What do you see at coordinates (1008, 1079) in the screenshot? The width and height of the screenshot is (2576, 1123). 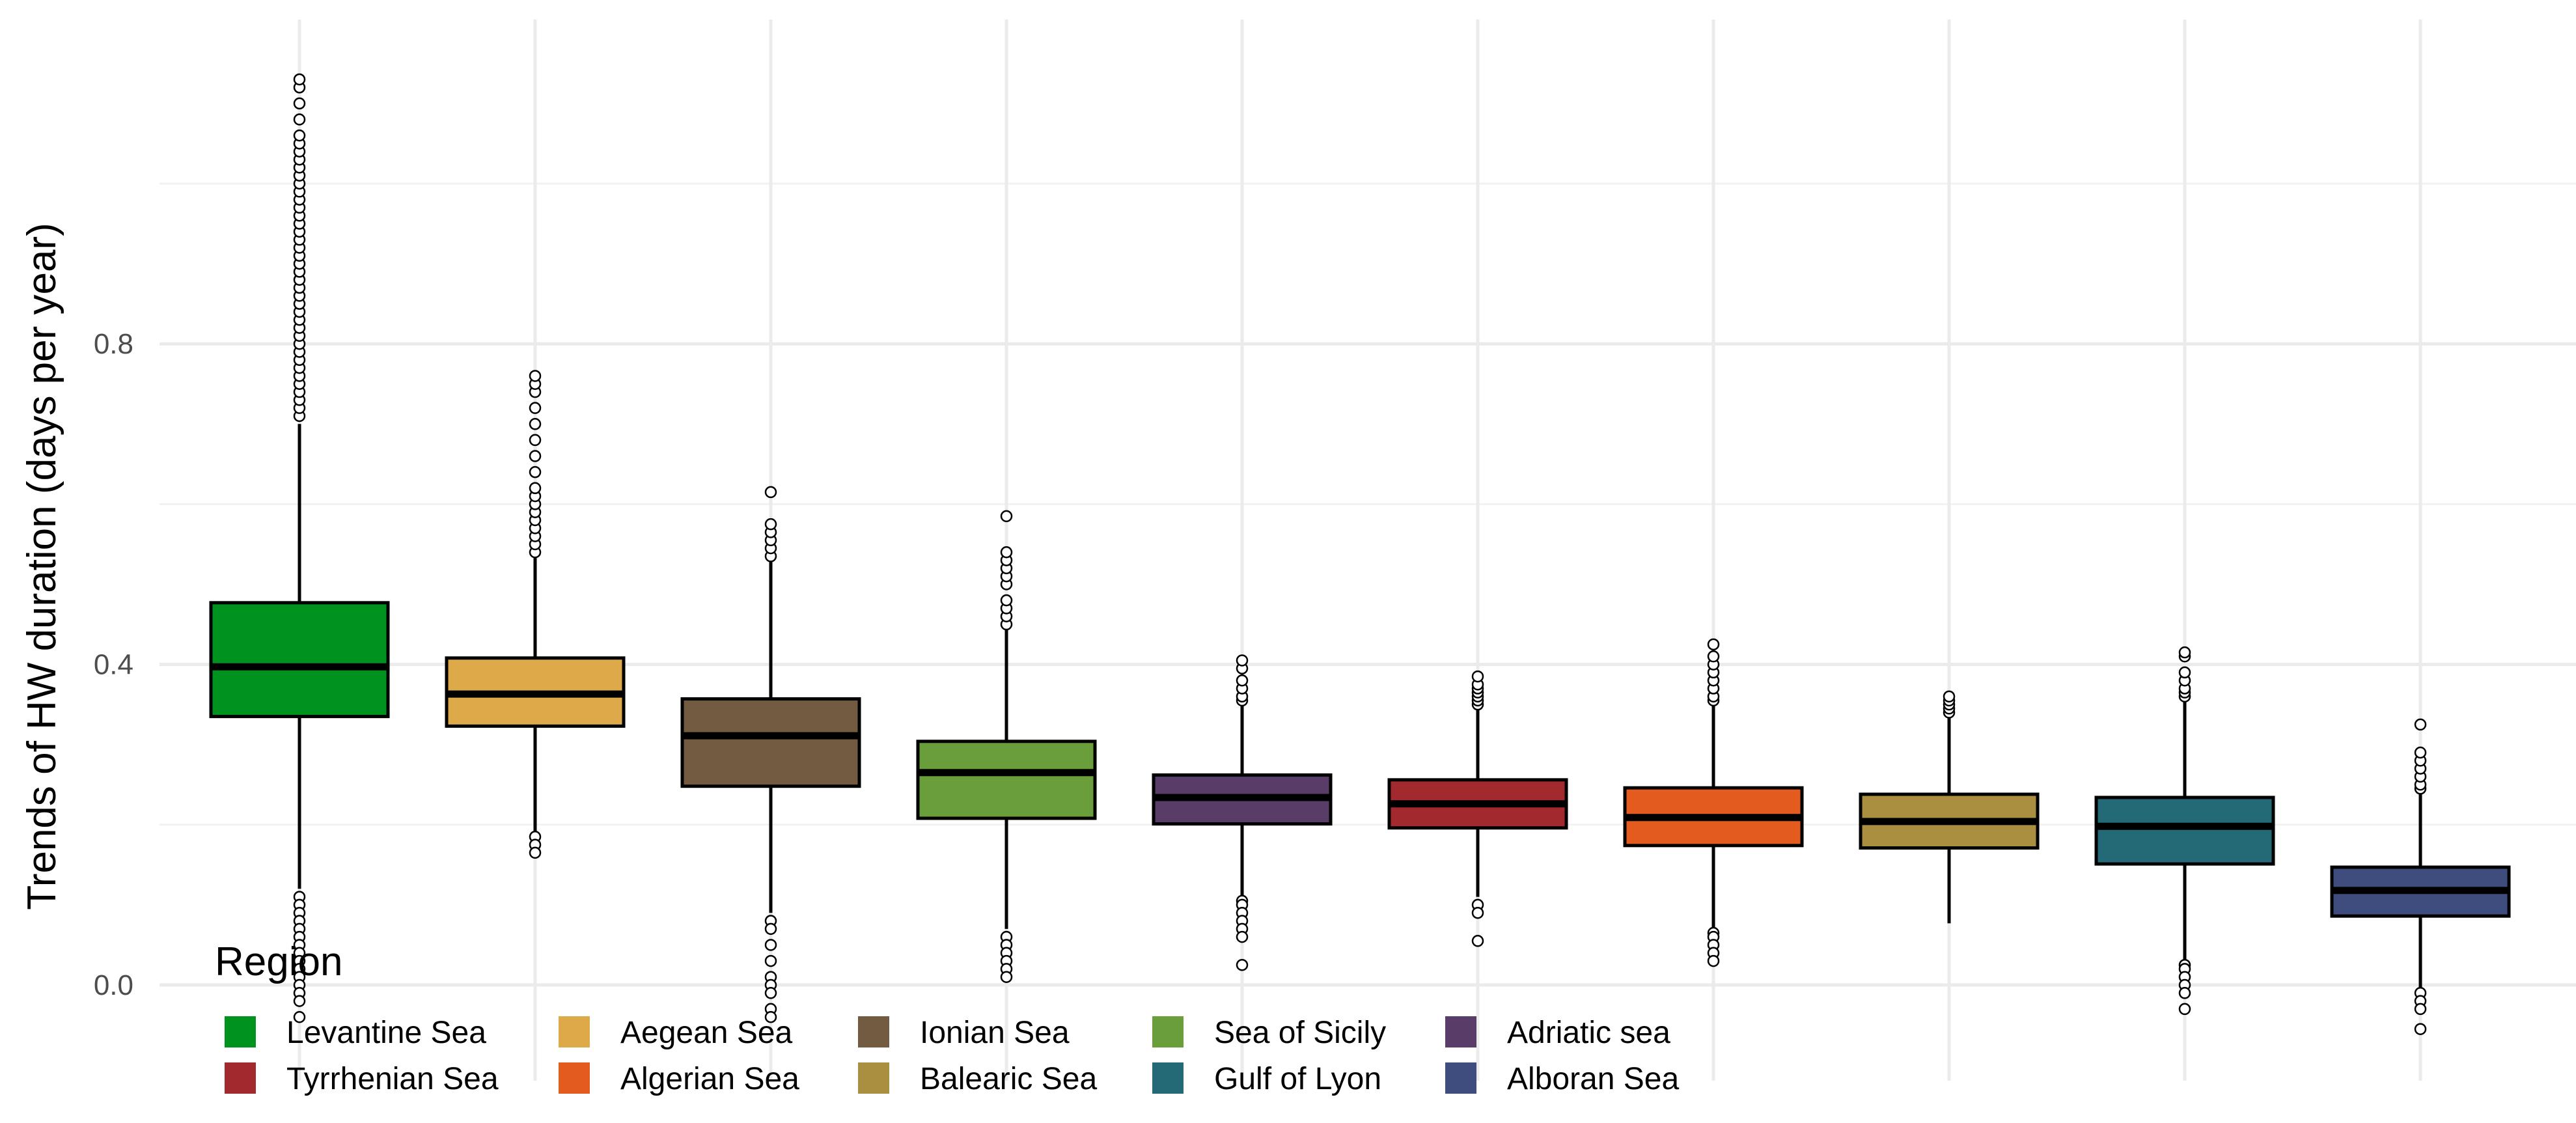 I see `legend-label: Balearic Sea` at bounding box center [1008, 1079].